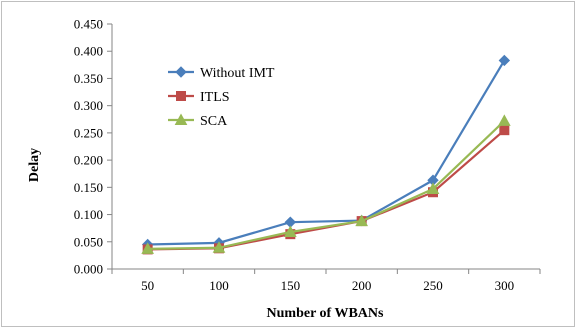 The width and height of the screenshot is (578, 334). Describe the element at coordinates (88, 132) in the screenshot. I see `y-tick-label: 0.250` at that location.